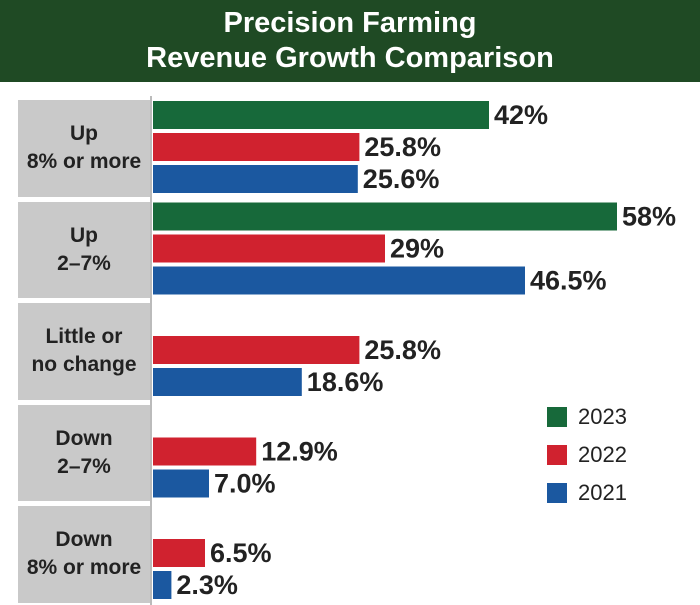 This screenshot has height=605, width=700. Describe the element at coordinates (84, 554) in the screenshot. I see `category-label: Down 8% or more` at that location.